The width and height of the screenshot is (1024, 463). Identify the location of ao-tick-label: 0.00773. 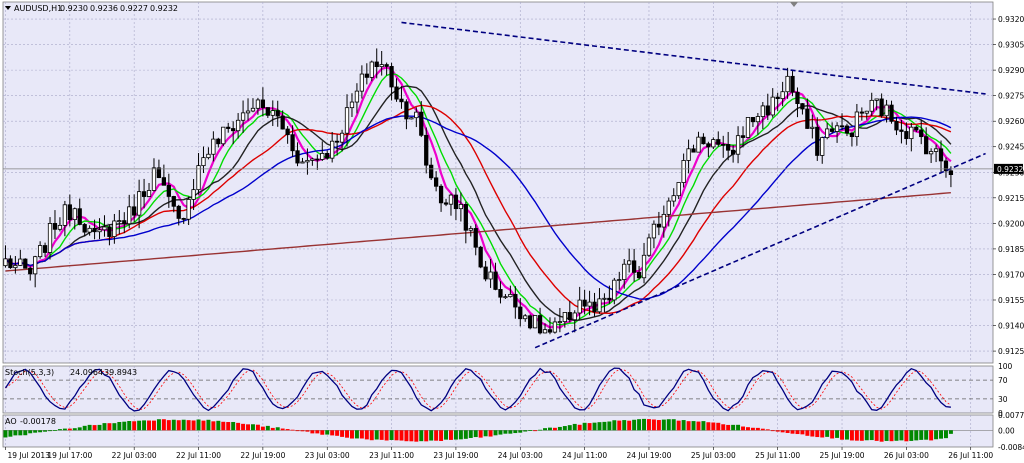
(1011, 415).